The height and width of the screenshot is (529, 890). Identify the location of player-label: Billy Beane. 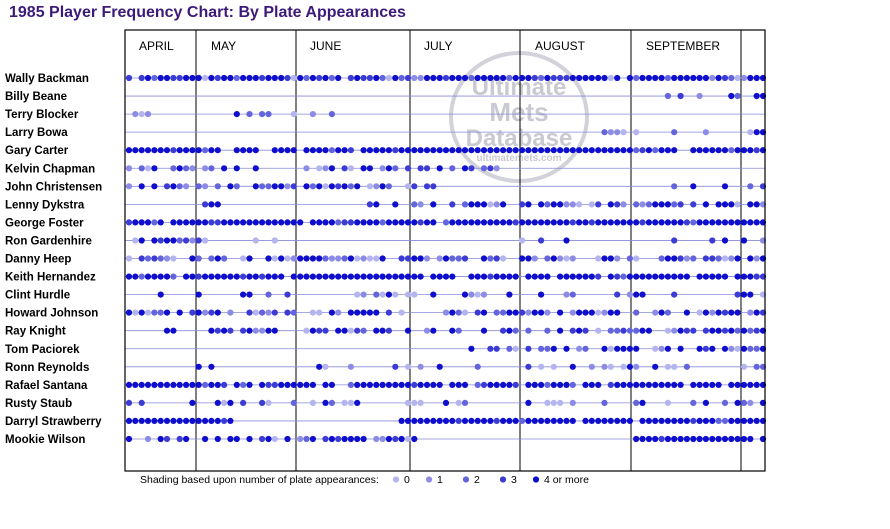
(36, 97).